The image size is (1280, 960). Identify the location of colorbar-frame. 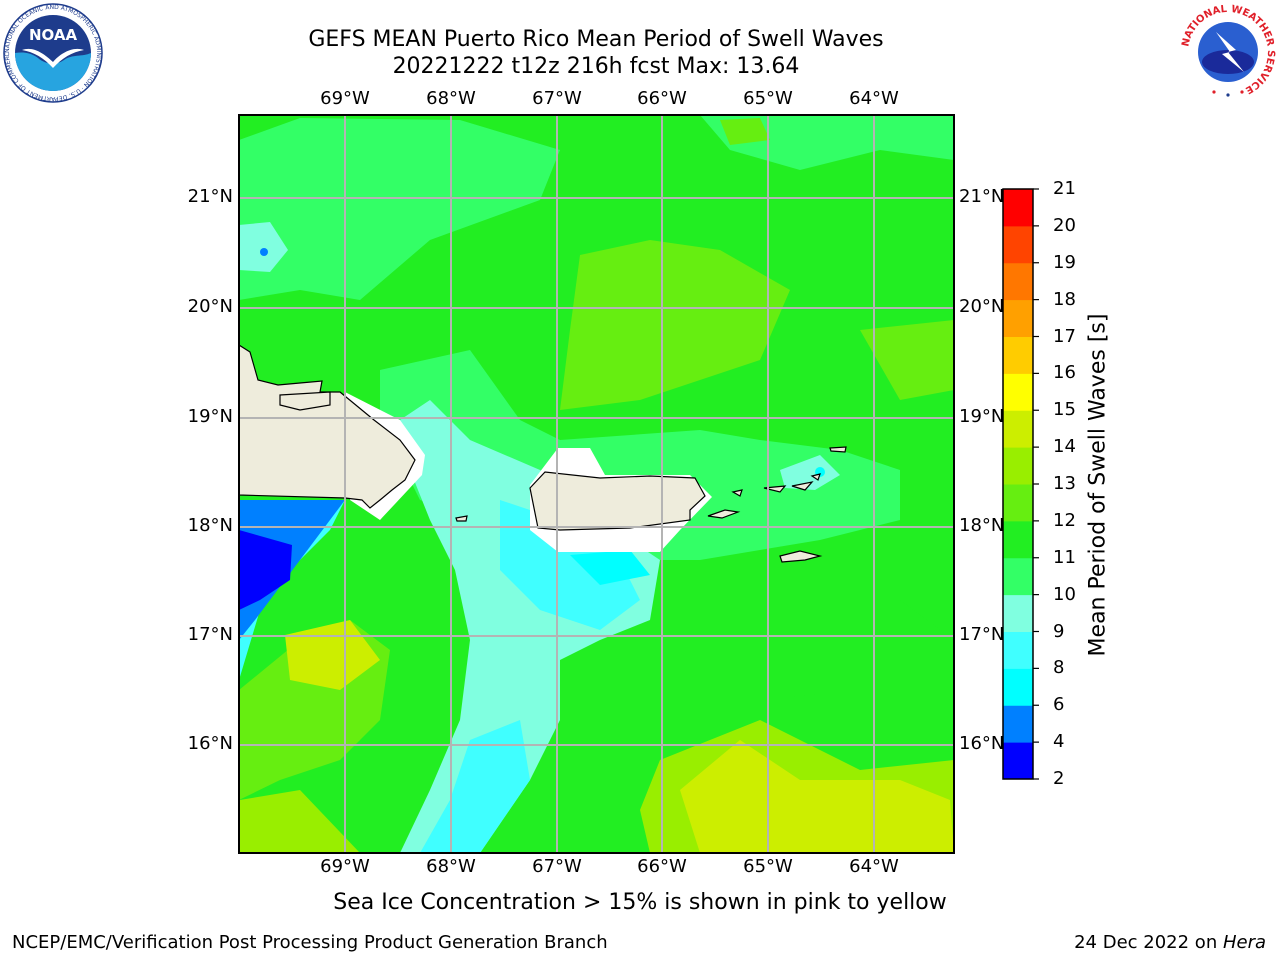
(1018, 484).